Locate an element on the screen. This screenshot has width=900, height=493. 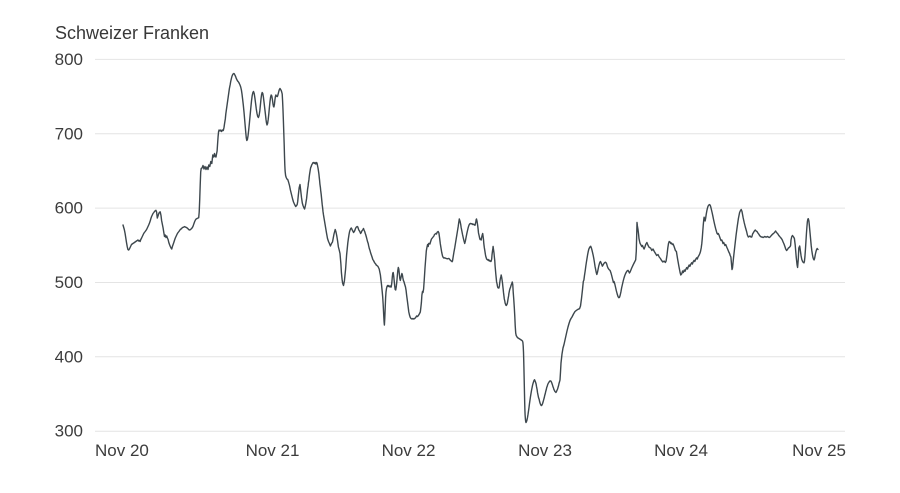
svg-text: Nov 22 is located at coordinates (409, 450).